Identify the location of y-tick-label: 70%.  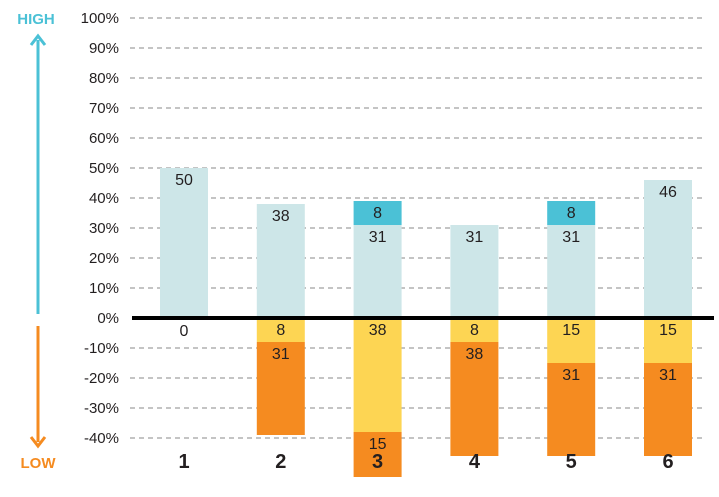
(104, 108).